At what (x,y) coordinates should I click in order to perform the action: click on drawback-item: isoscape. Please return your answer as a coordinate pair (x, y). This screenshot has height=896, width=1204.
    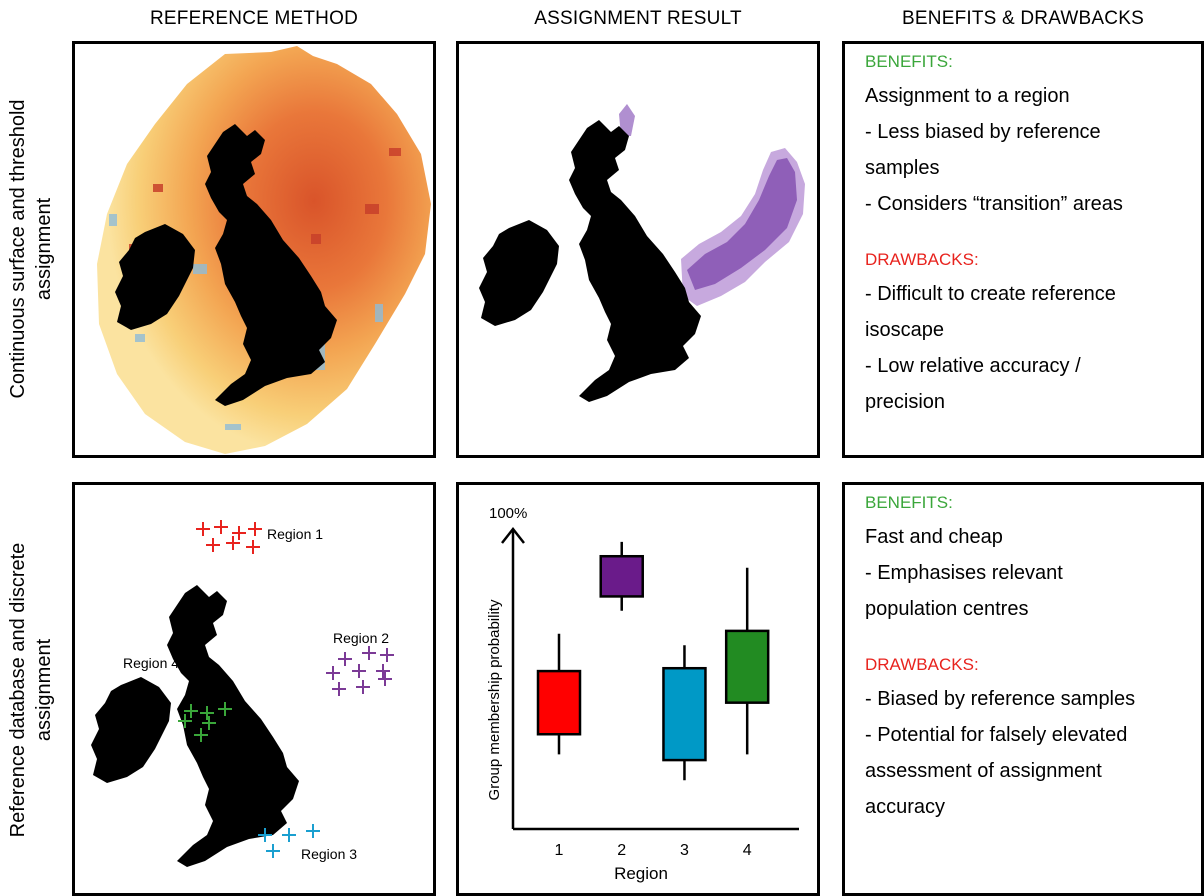
    Looking at the image, I should click on (904, 330).